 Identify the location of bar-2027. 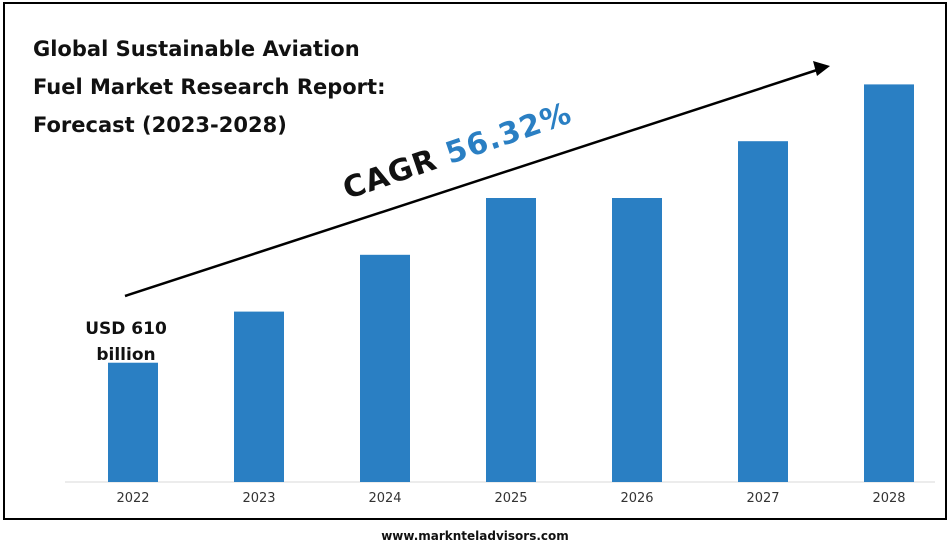
(763, 311).